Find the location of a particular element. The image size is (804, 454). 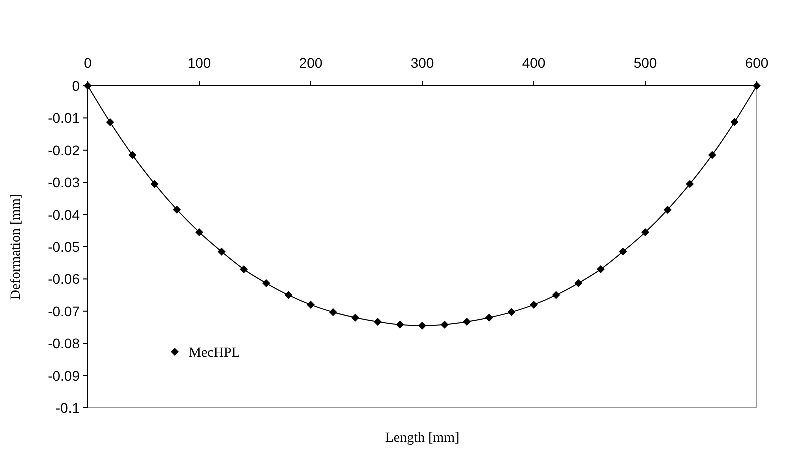

x-tick-label: 400 is located at coordinates (534, 63).